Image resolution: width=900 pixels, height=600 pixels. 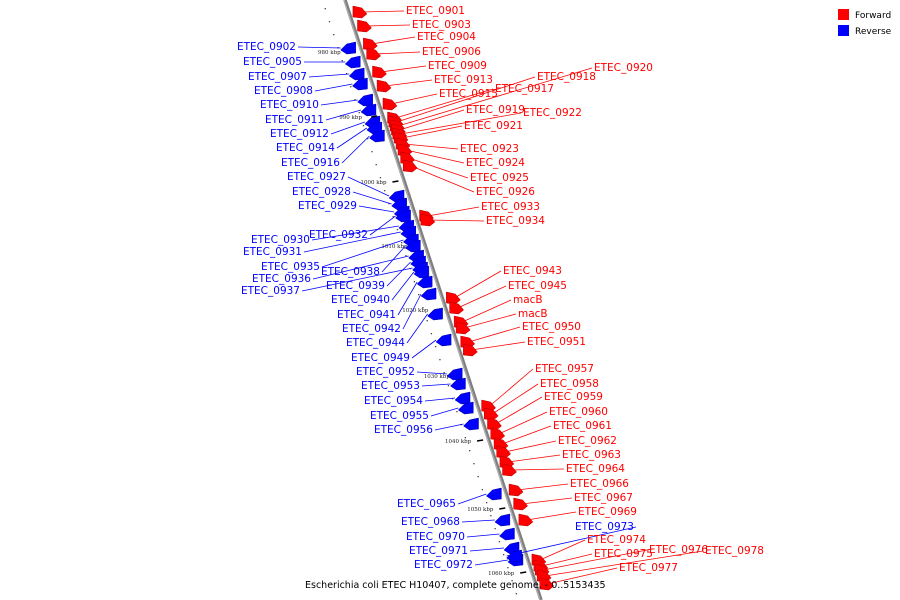 I want to click on forward-gene-label: ETEC_0963, so click(x=591, y=455).